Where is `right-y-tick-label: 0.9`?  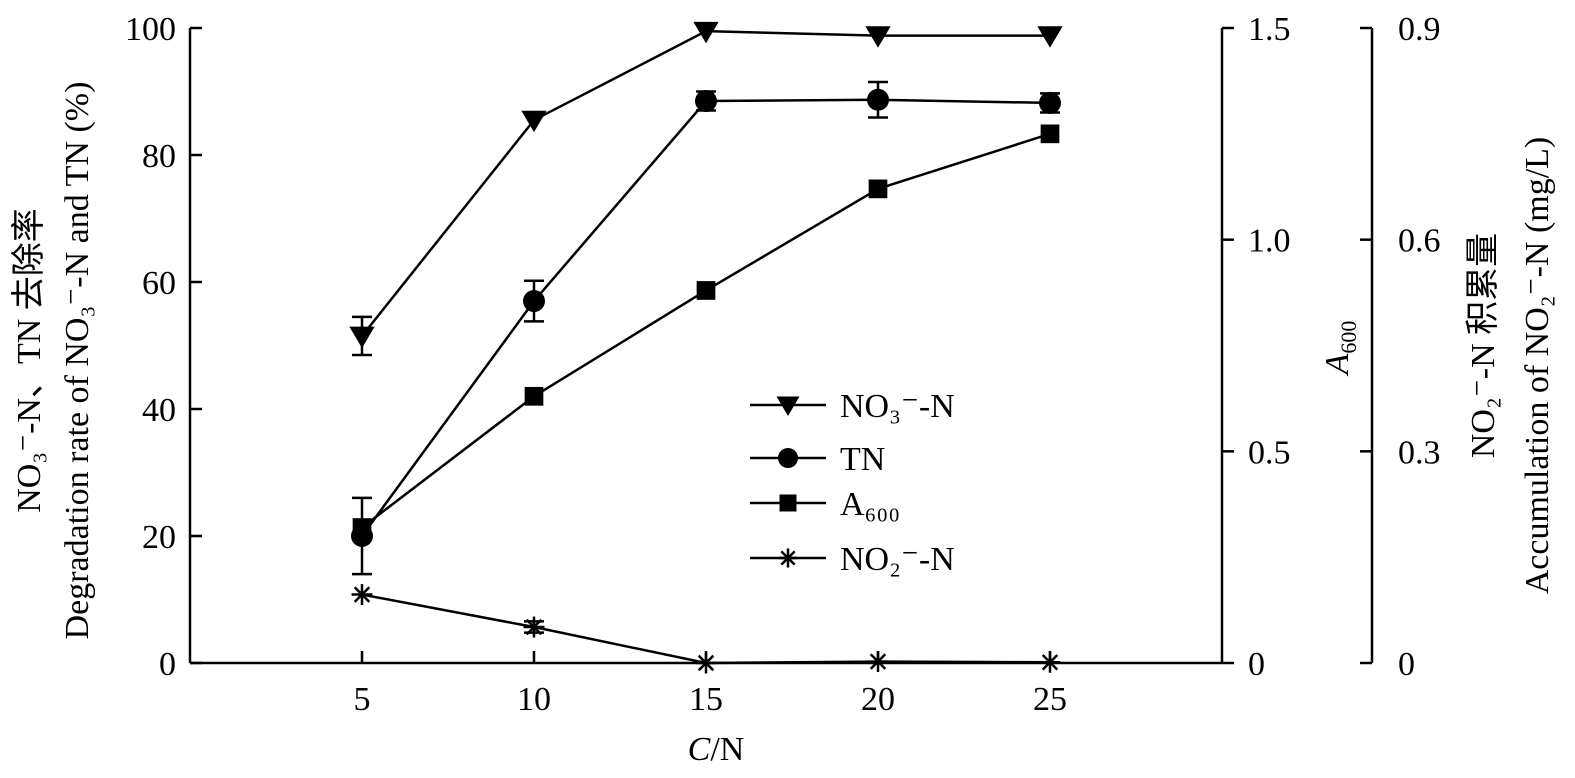 right-y-tick-label: 0.9 is located at coordinates (1419, 29).